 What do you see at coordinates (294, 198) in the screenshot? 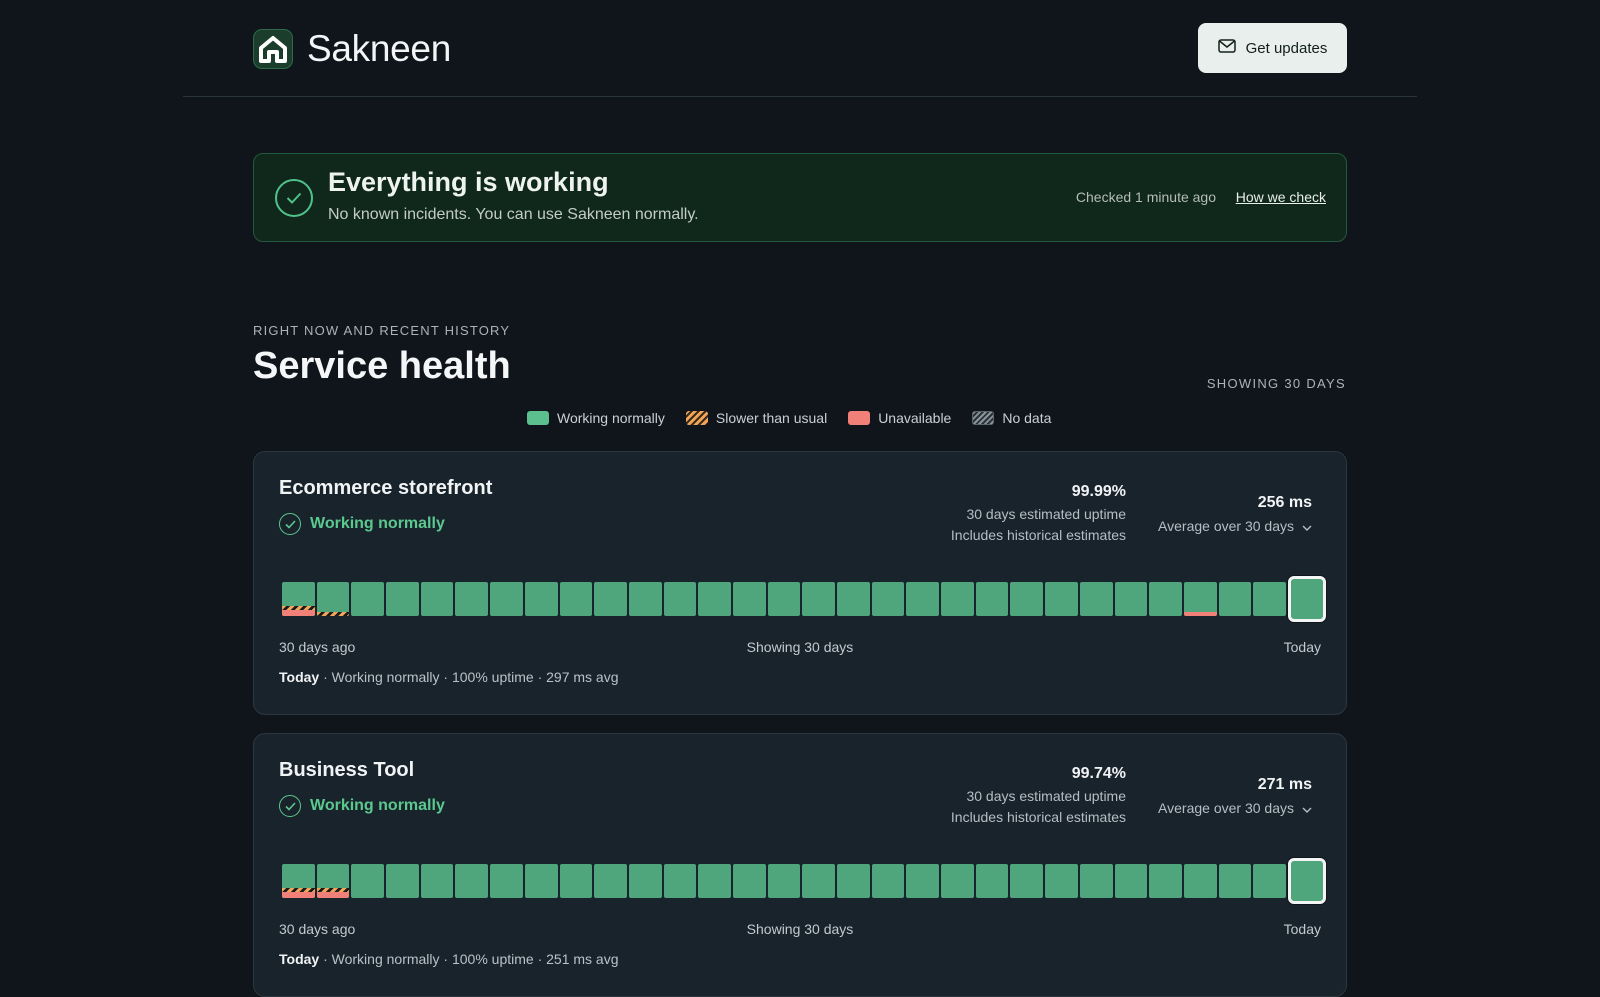
I see `check-circle-icon` at bounding box center [294, 198].